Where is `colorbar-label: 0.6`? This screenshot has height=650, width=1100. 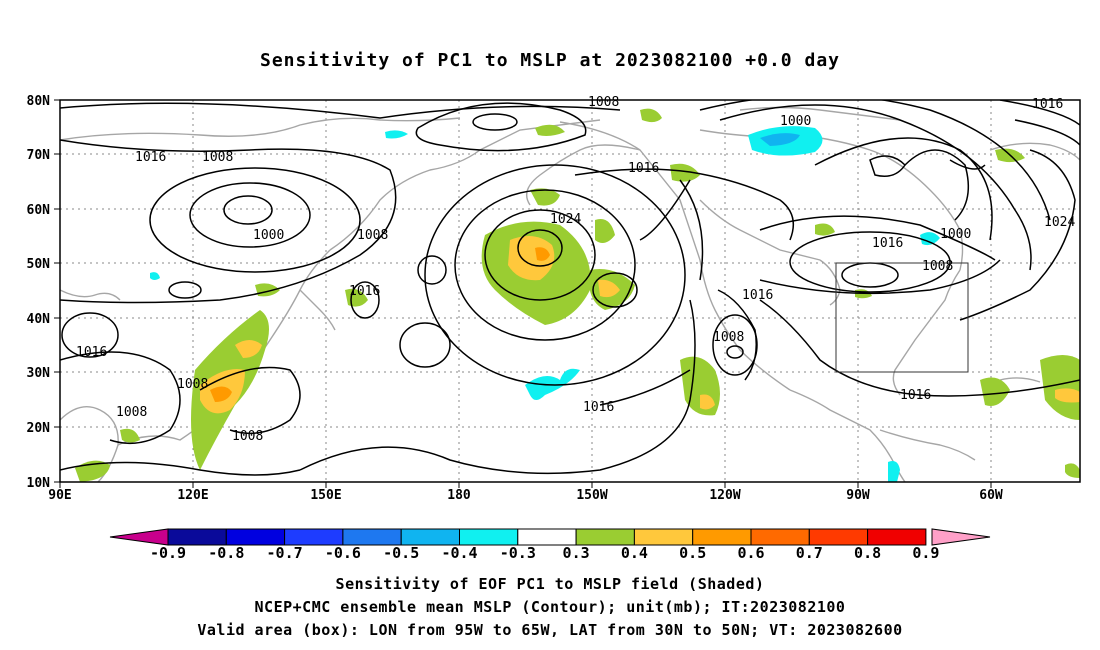
colorbar-label: 0.6 is located at coordinates (750, 553).